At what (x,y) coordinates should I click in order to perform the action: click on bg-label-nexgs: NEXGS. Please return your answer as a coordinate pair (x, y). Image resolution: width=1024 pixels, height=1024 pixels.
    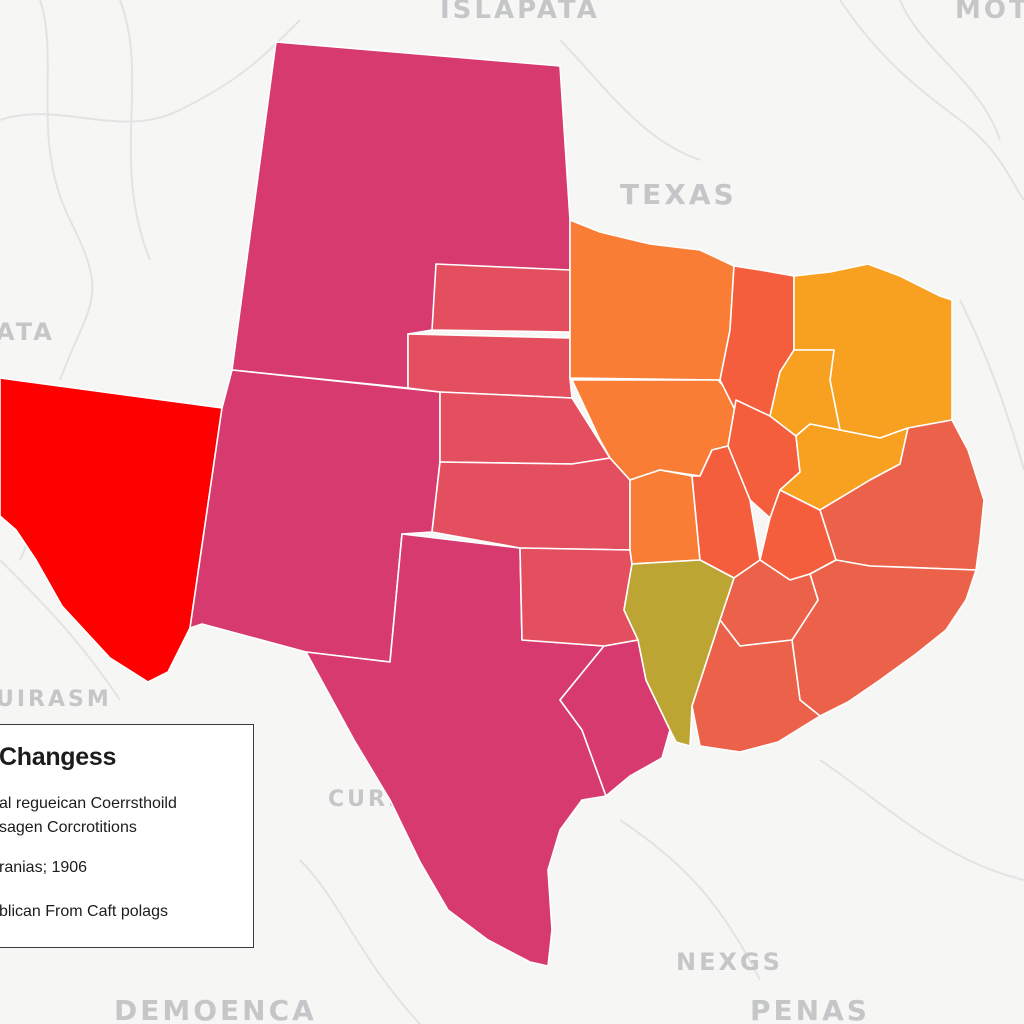
    Looking at the image, I should click on (729, 962).